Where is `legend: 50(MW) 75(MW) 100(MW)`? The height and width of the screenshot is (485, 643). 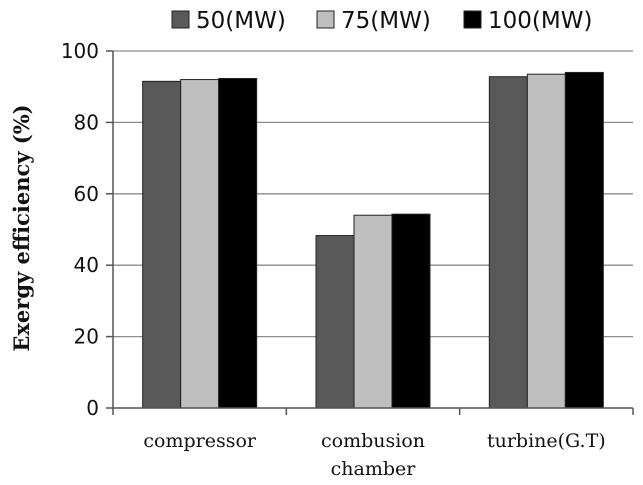
legend: 50(MW) 75(MW) 100(MW) is located at coordinates (381, 21).